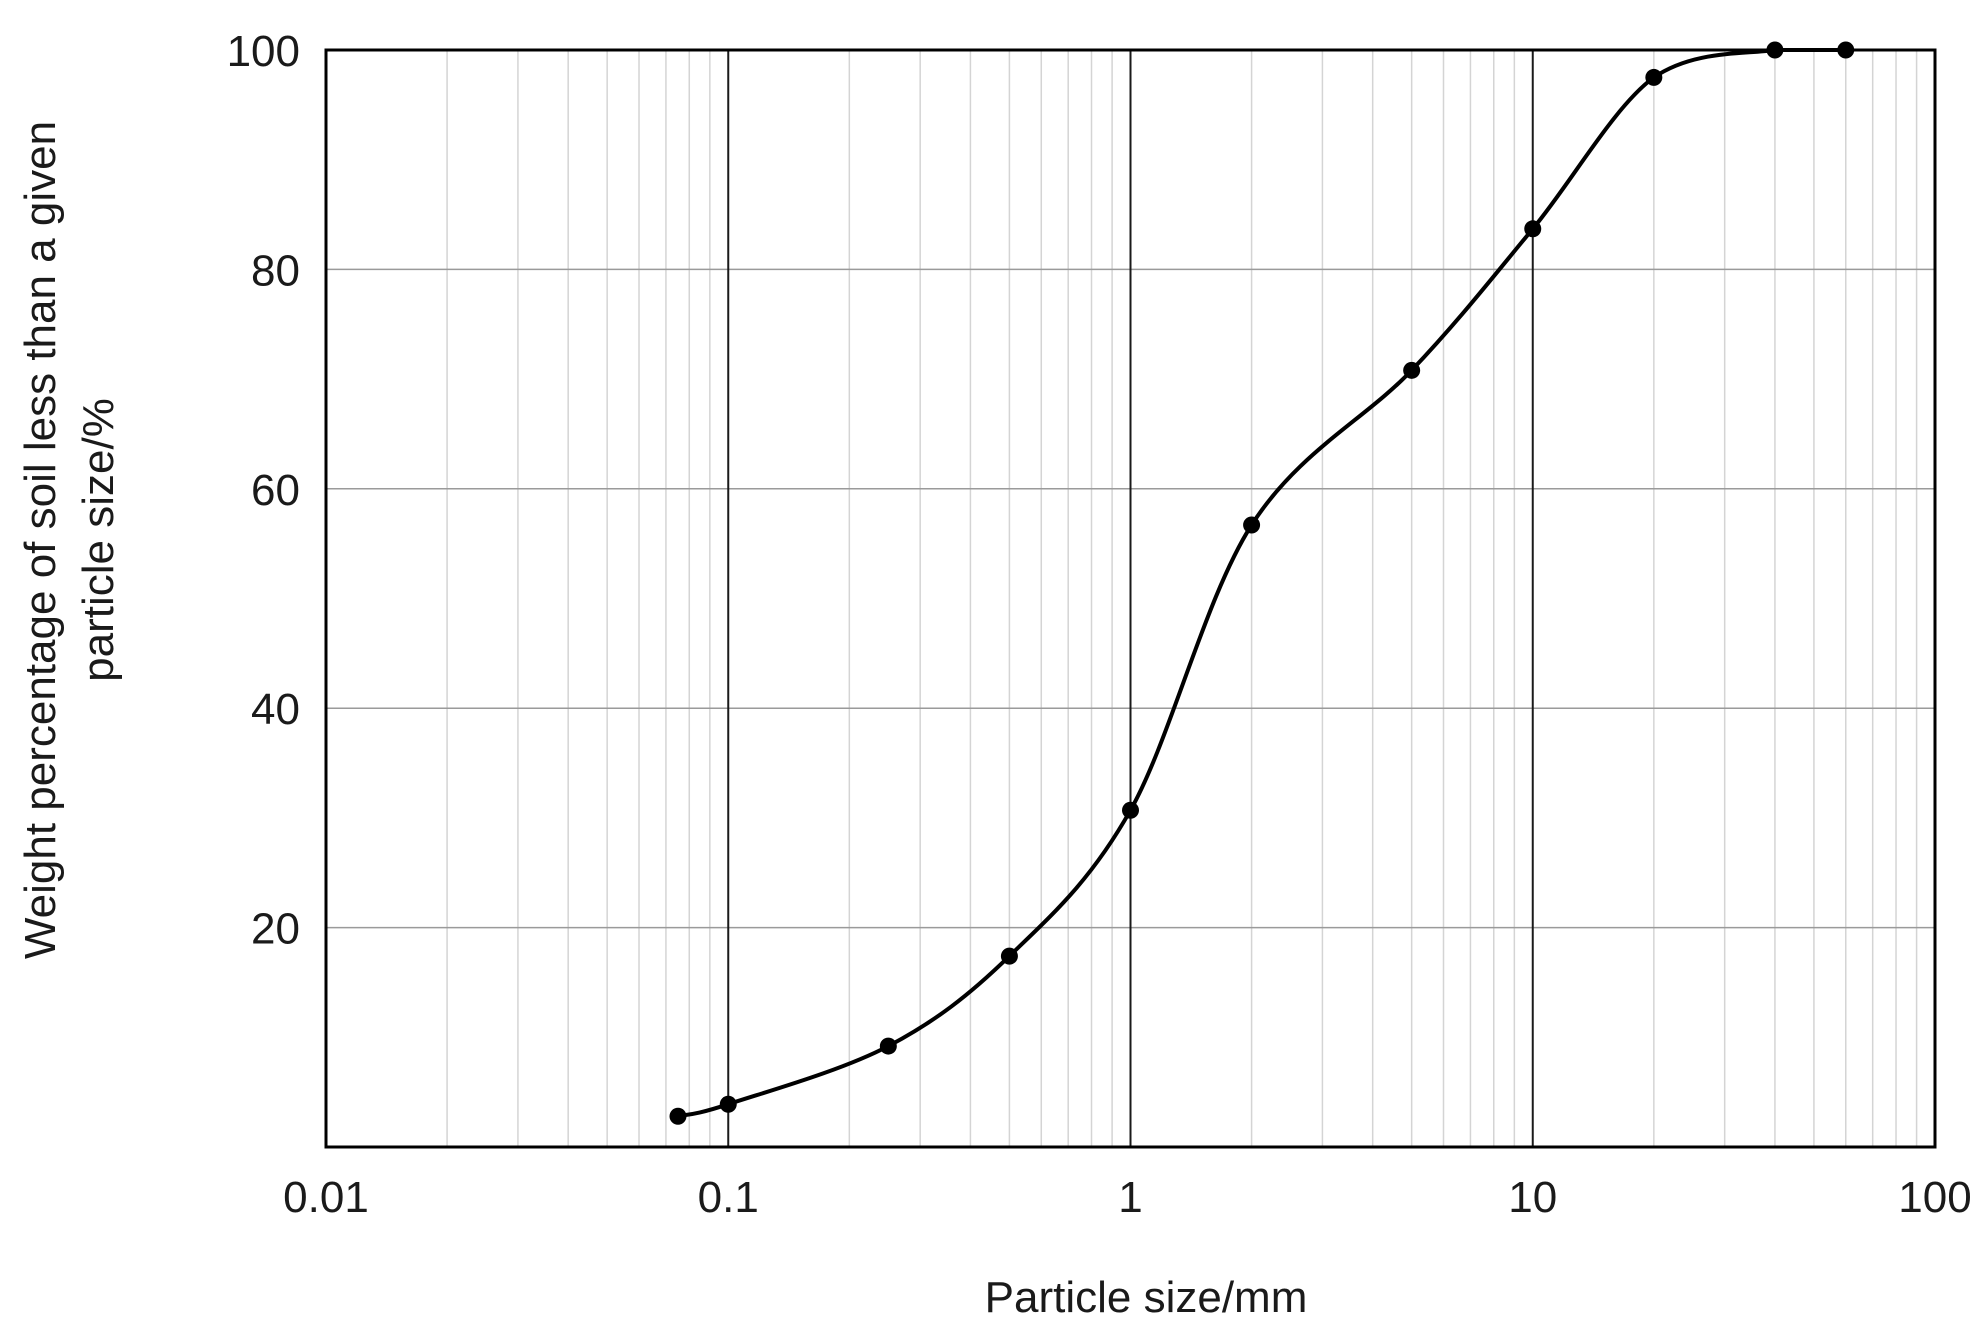 The height and width of the screenshot is (1342, 1985). I want to click on x-tick-label: 0.1, so click(728, 1197).